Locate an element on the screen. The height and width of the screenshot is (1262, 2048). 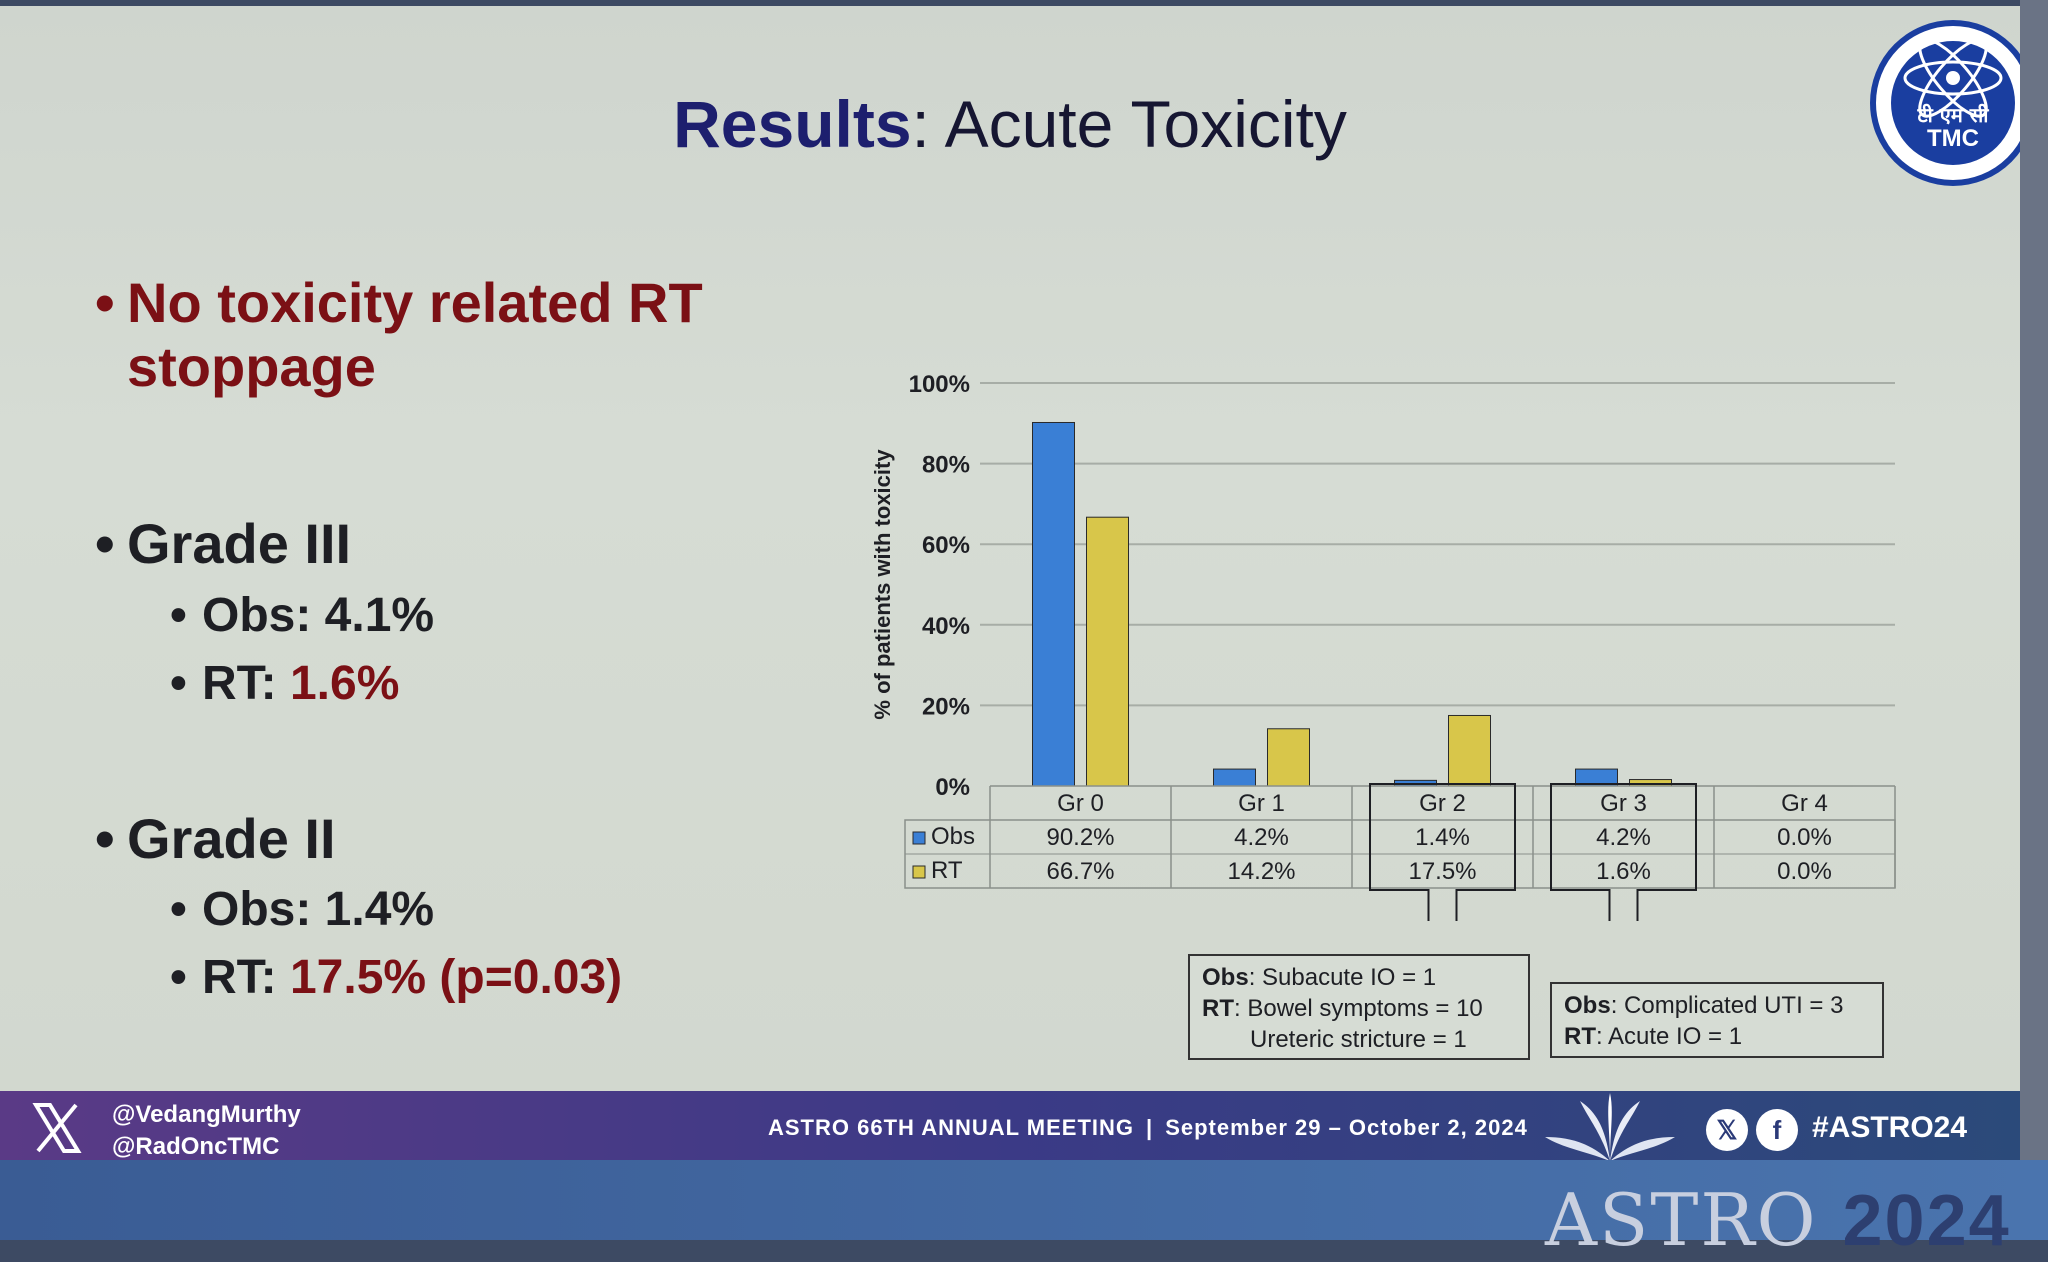
tmc-logo: टी एम सी TMC is located at coordinates (1953, 103).